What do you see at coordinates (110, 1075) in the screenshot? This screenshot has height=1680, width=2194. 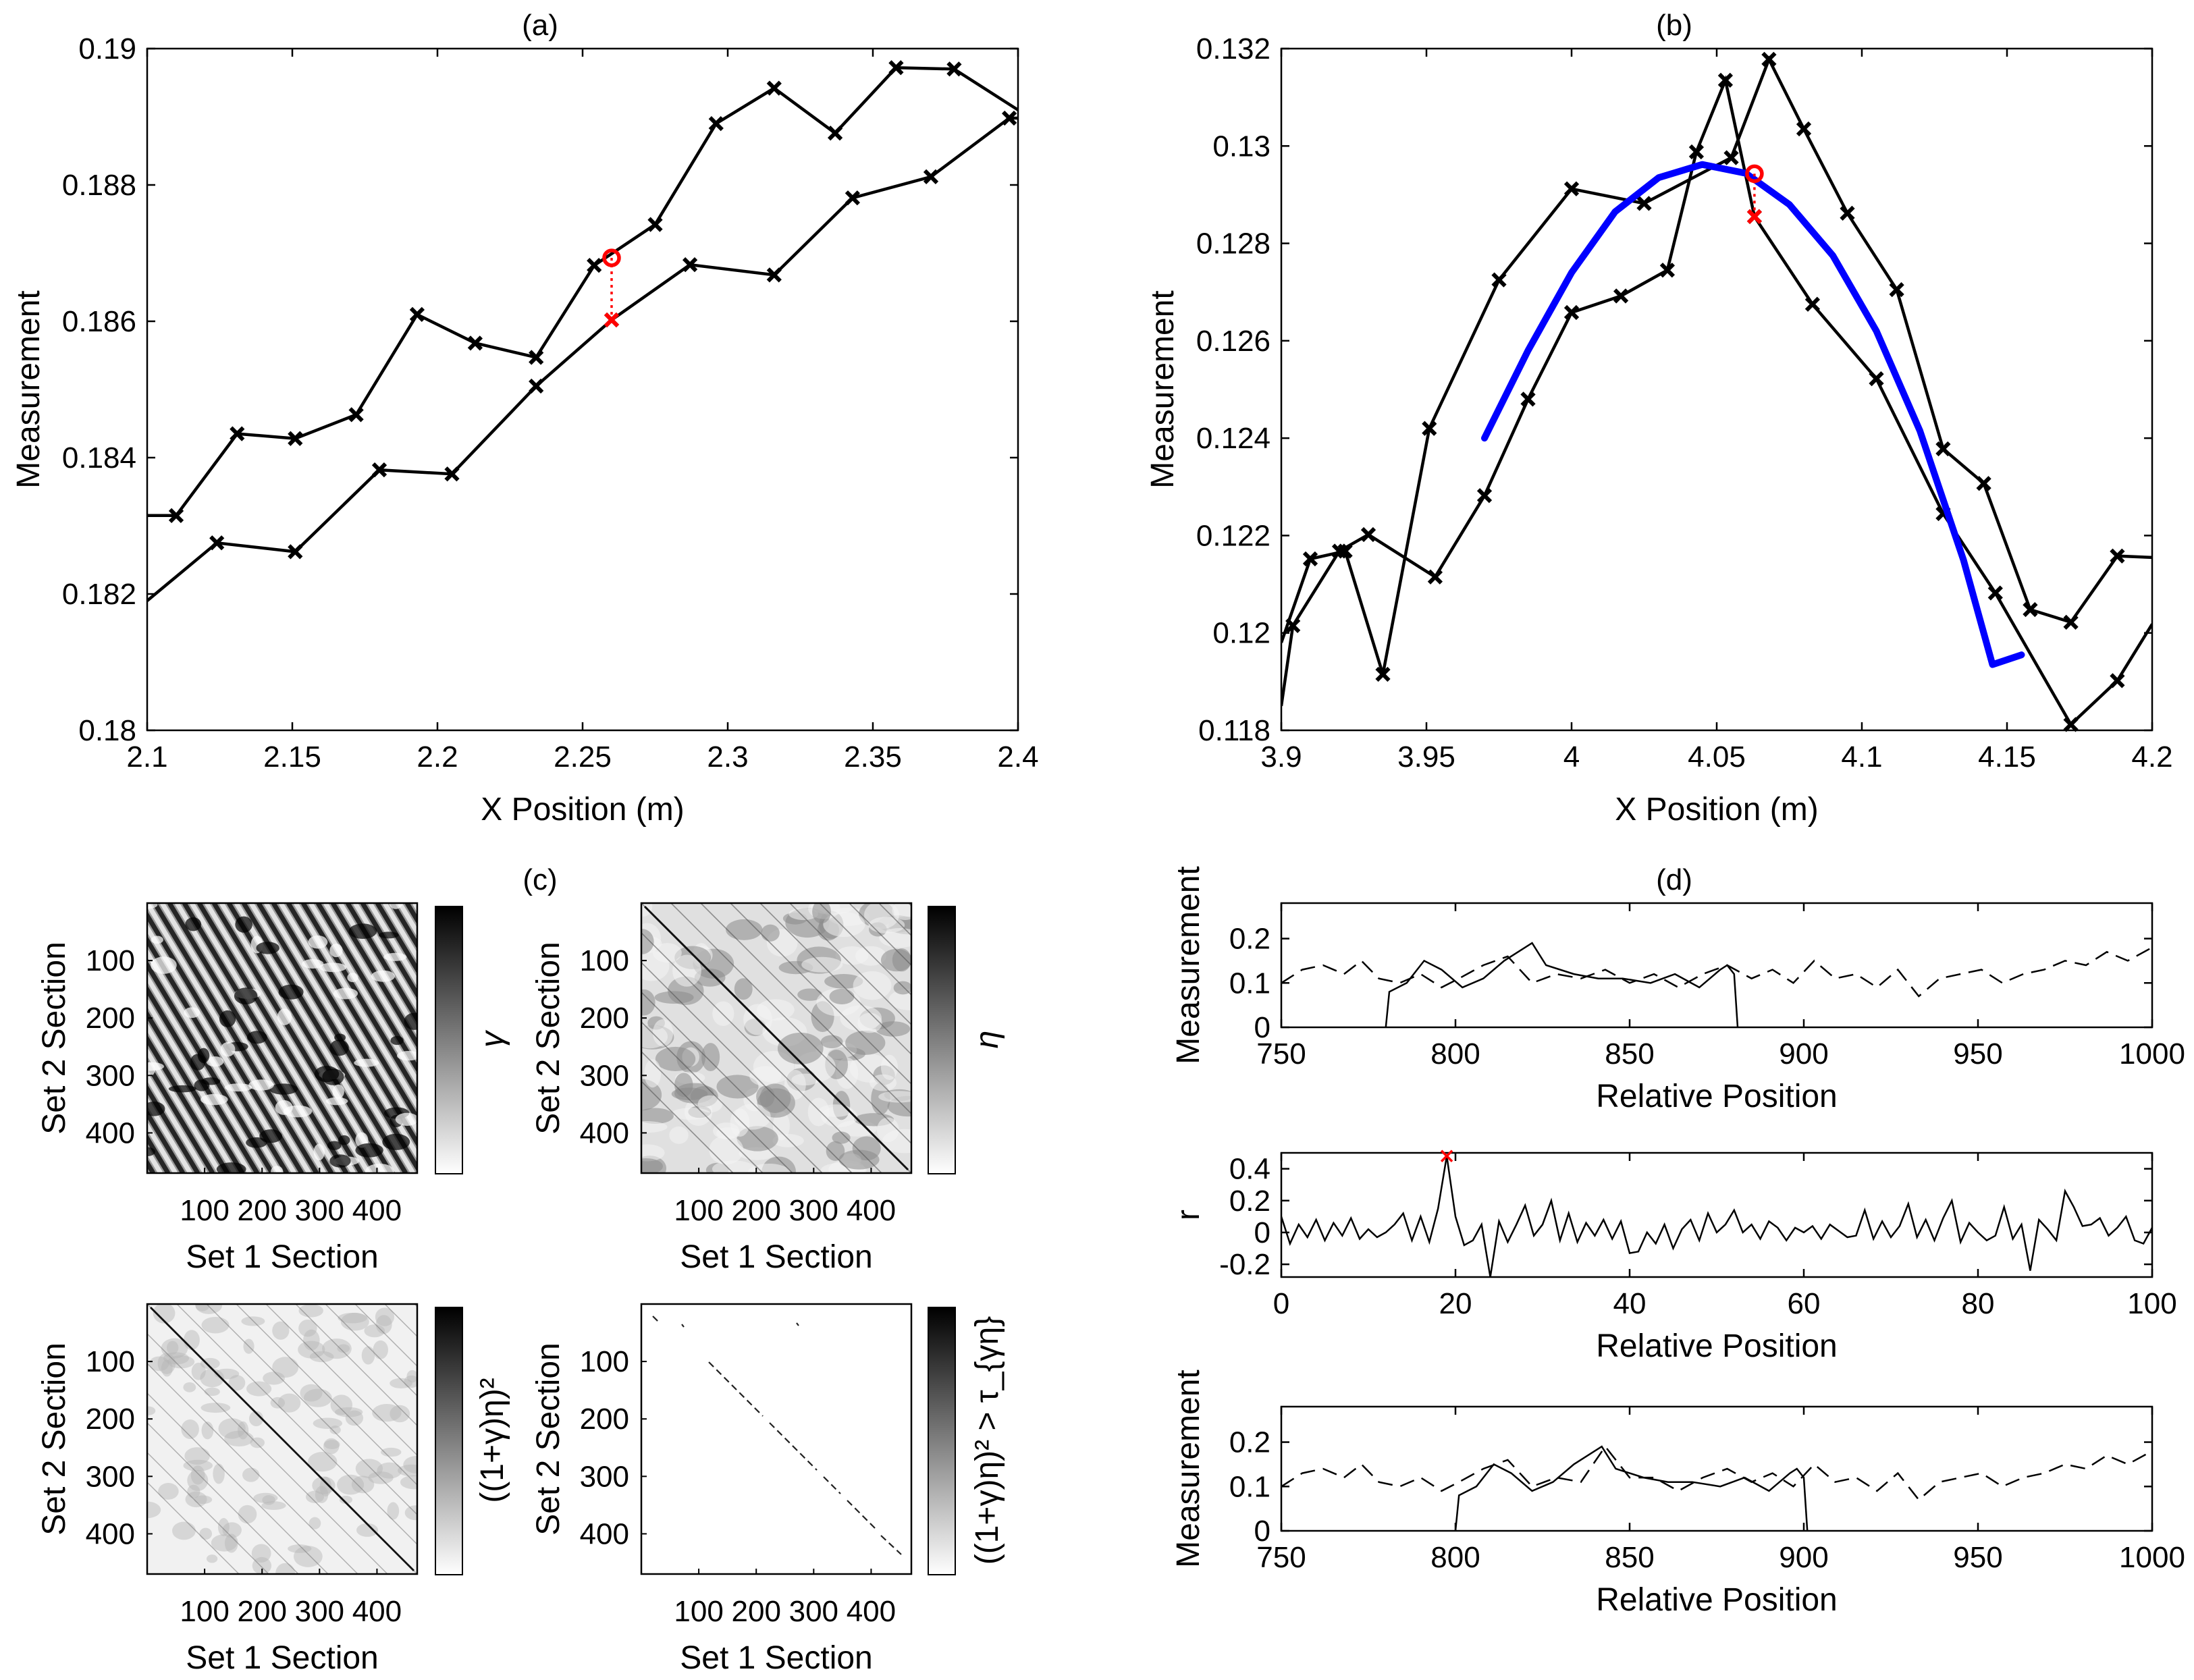 I see `heatmap-gamma-ytick-label: 300` at bounding box center [110, 1075].